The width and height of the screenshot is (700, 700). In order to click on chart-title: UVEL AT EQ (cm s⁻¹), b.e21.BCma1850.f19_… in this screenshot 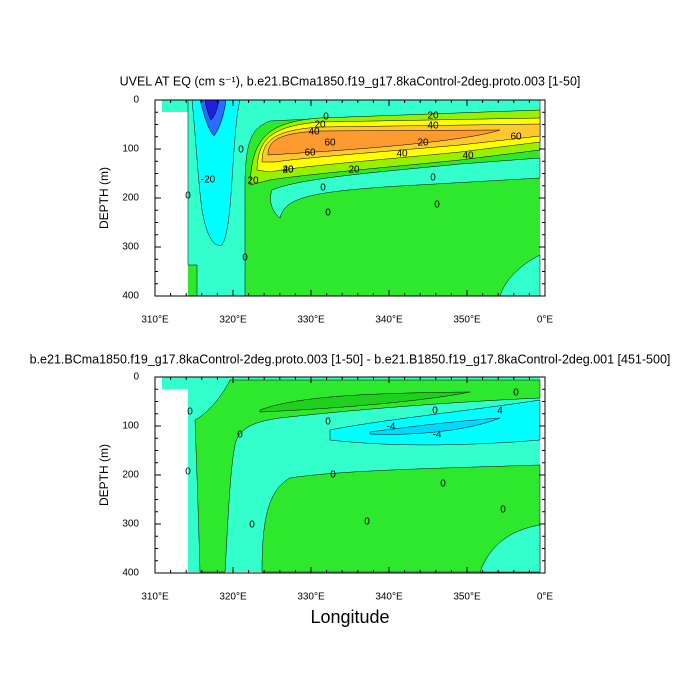, I will do `click(350, 81)`.